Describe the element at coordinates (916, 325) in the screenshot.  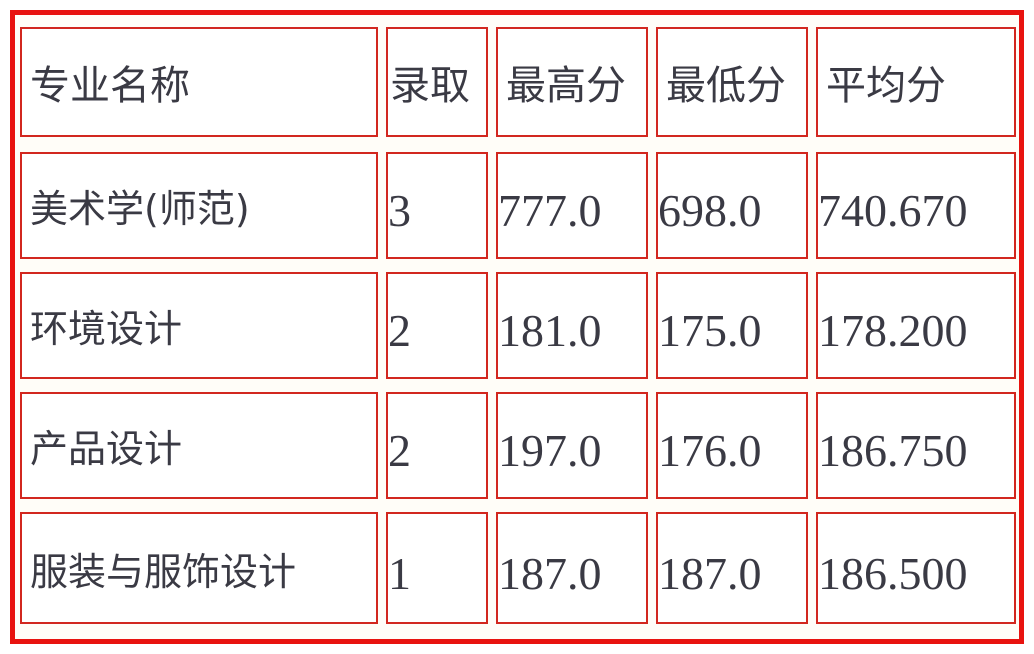
I see `cell-avg-score: 178.200` at that location.